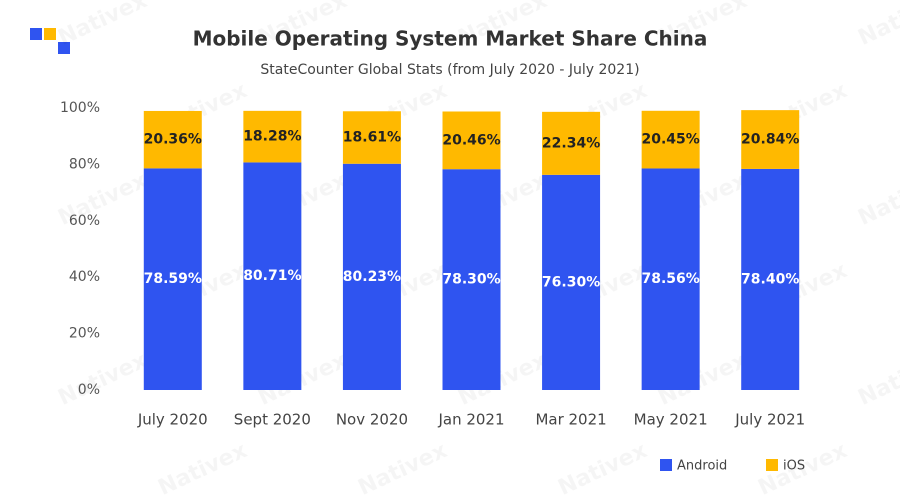  I want to click on logo, so click(50, 41).